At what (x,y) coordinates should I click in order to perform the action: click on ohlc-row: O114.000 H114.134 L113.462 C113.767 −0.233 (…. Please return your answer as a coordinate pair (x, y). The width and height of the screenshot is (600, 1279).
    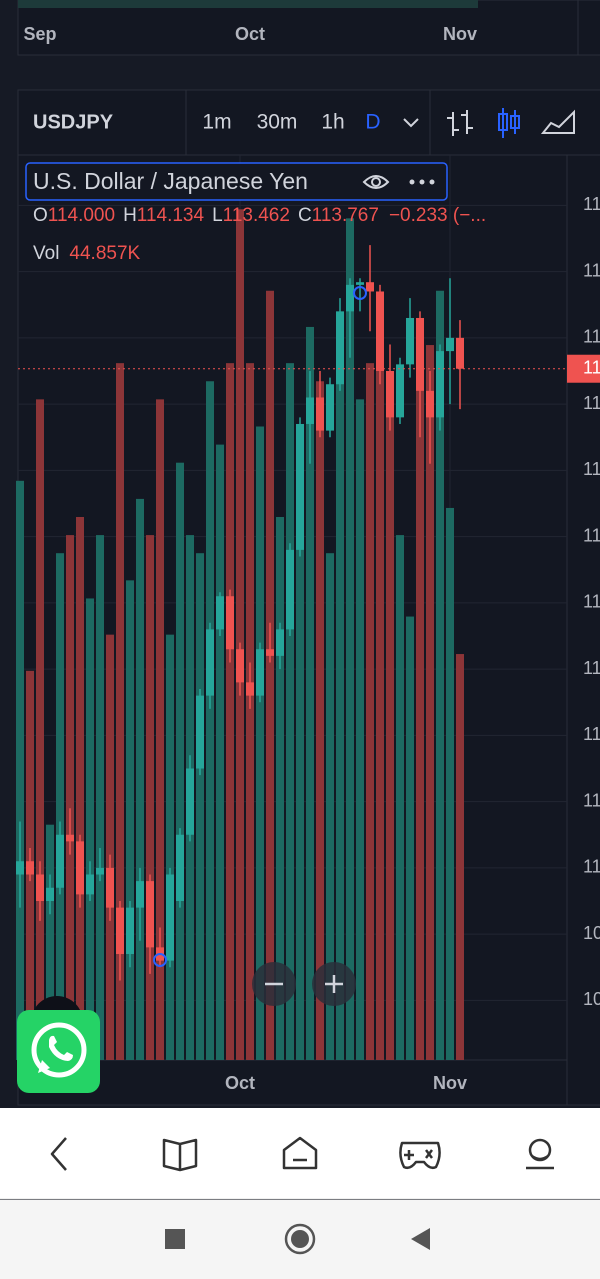
    Looking at the image, I should click on (259, 215).